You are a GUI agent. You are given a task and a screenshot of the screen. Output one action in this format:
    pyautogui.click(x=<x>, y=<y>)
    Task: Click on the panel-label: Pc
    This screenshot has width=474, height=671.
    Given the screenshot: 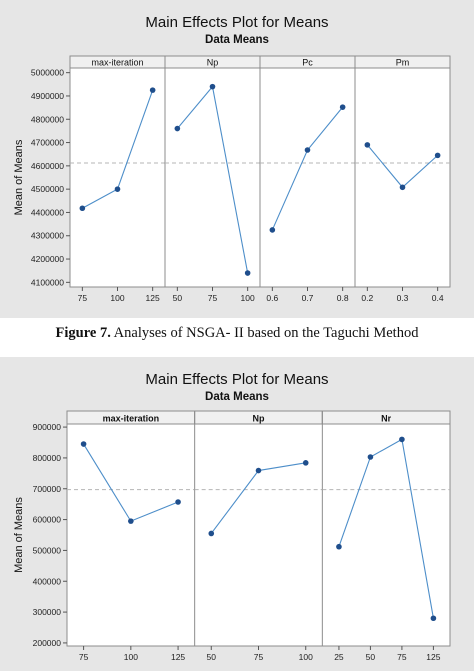 What is the action you would take?
    pyautogui.click(x=307, y=63)
    